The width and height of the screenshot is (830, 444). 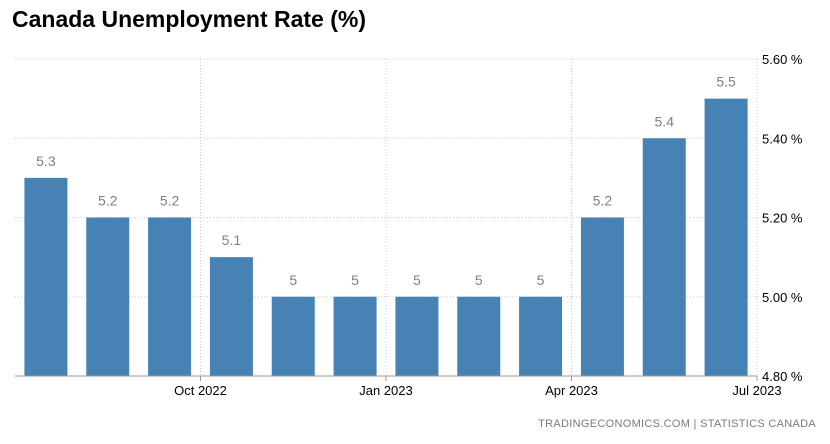 What do you see at coordinates (726, 82) in the screenshot?
I see `data-label: 5.5` at bounding box center [726, 82].